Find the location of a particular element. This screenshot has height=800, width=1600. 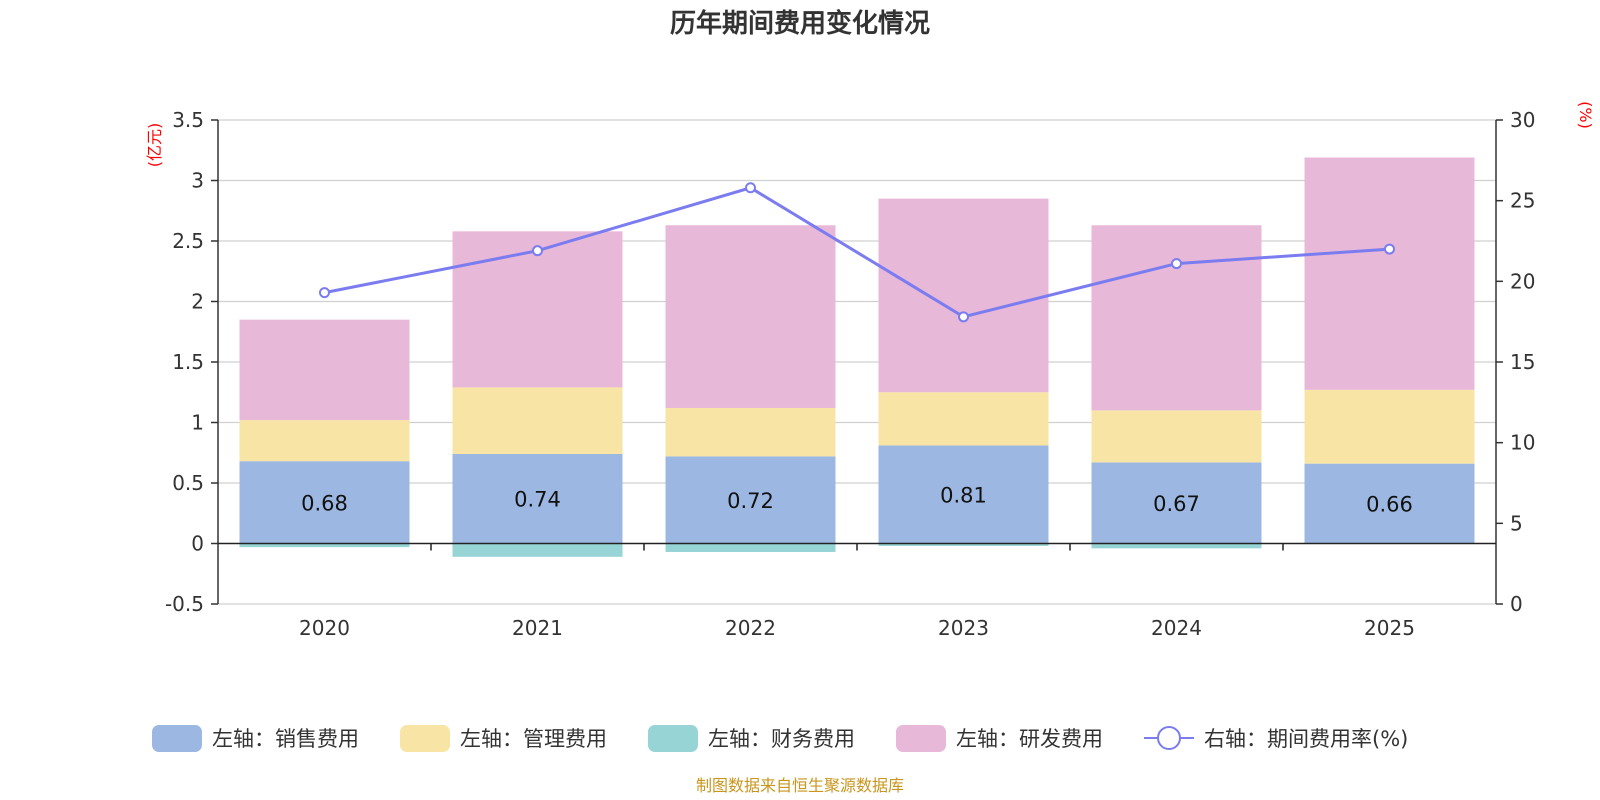

bar-2022-s2 is located at coordinates (750, 547).